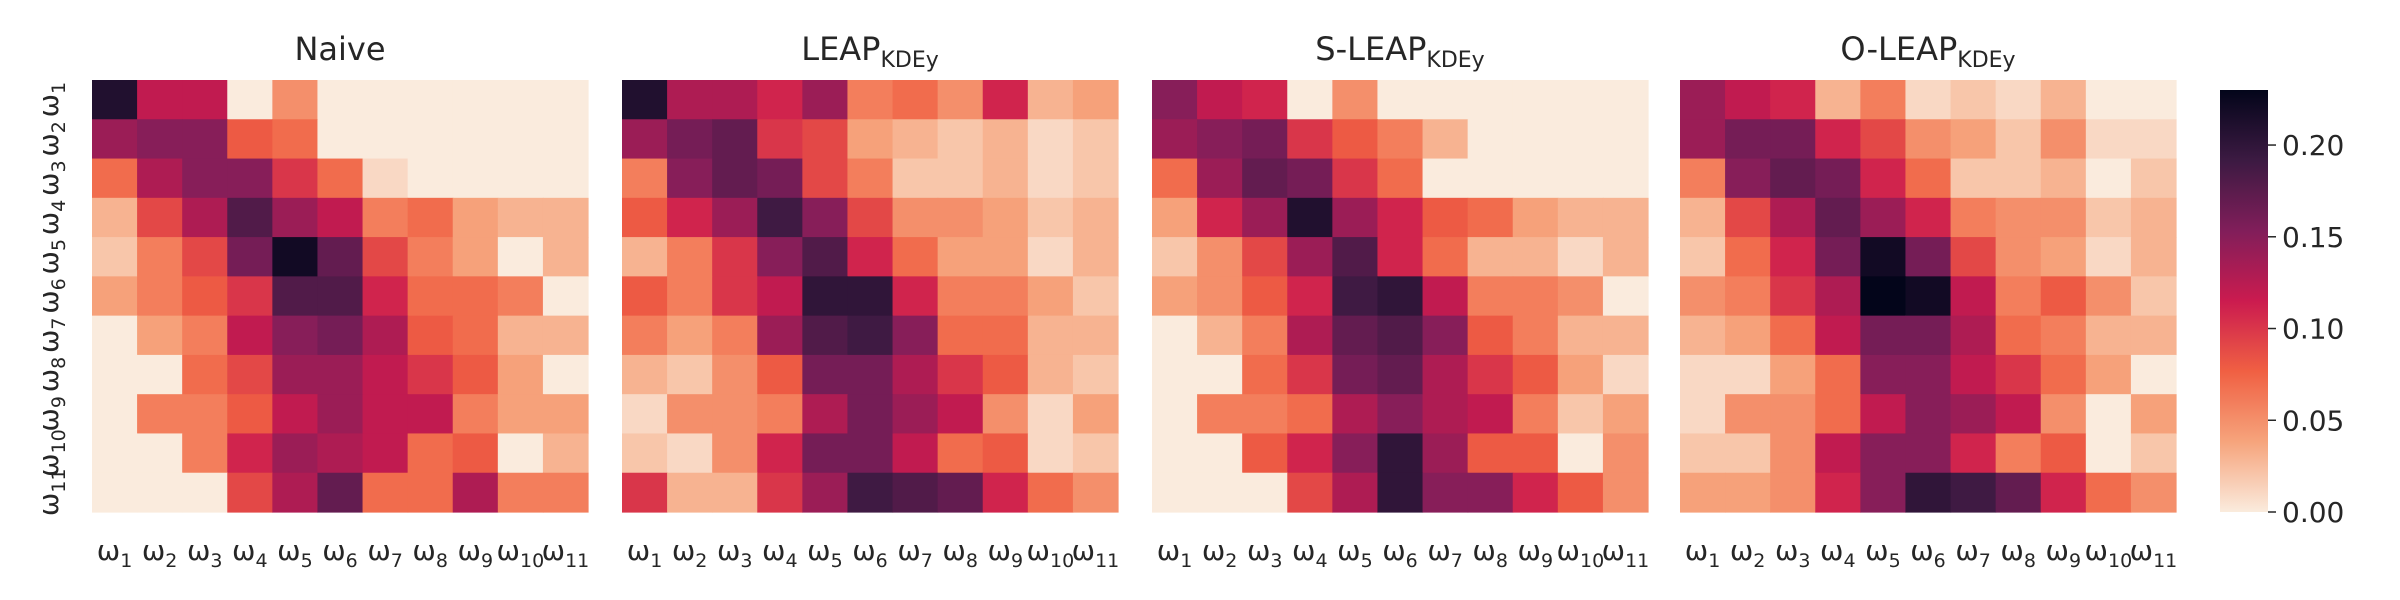  I want to click on panel-title: LEAPKDEy, so click(870, 51).